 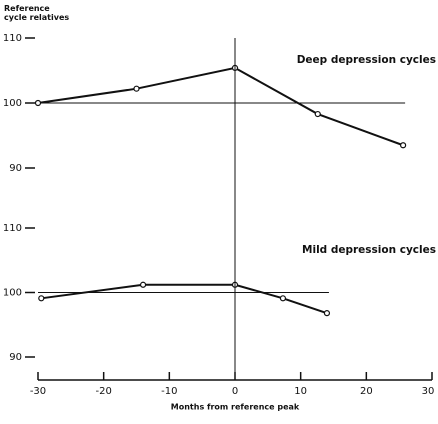 What do you see at coordinates (103, 391) in the screenshot?
I see `x-tick-label: -20` at bounding box center [103, 391].